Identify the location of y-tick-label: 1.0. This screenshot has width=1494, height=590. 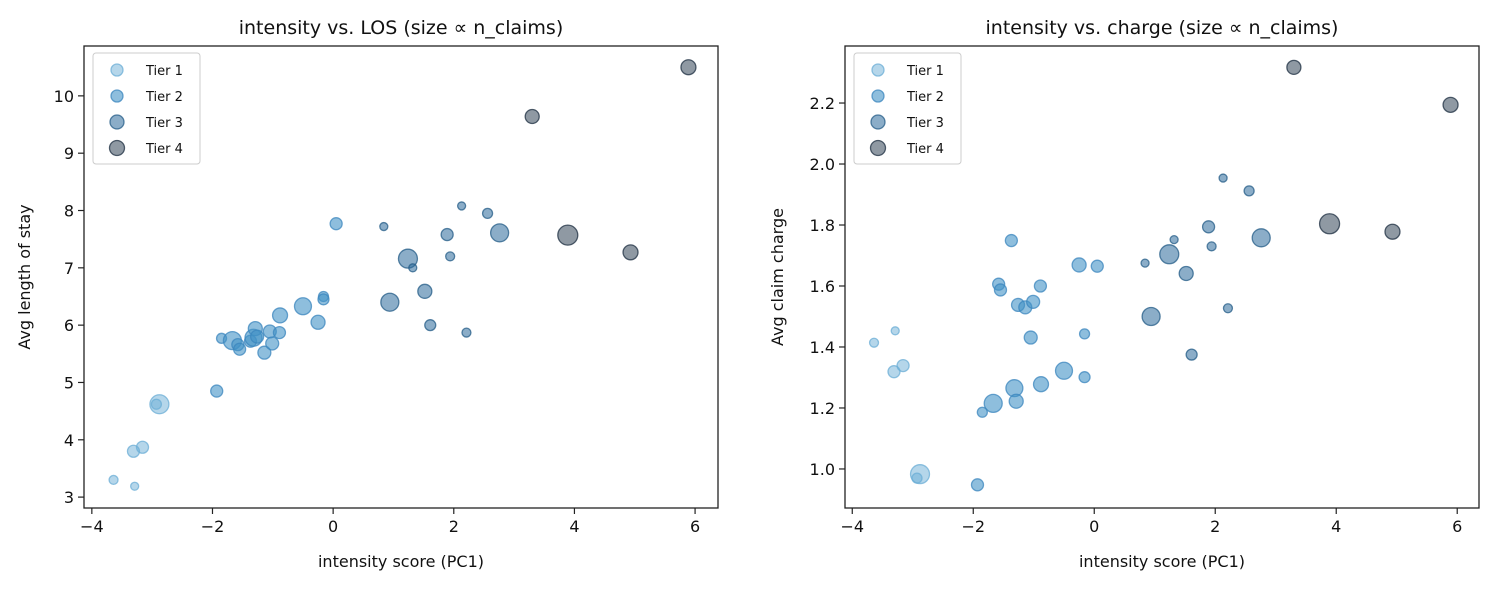
(822, 469).